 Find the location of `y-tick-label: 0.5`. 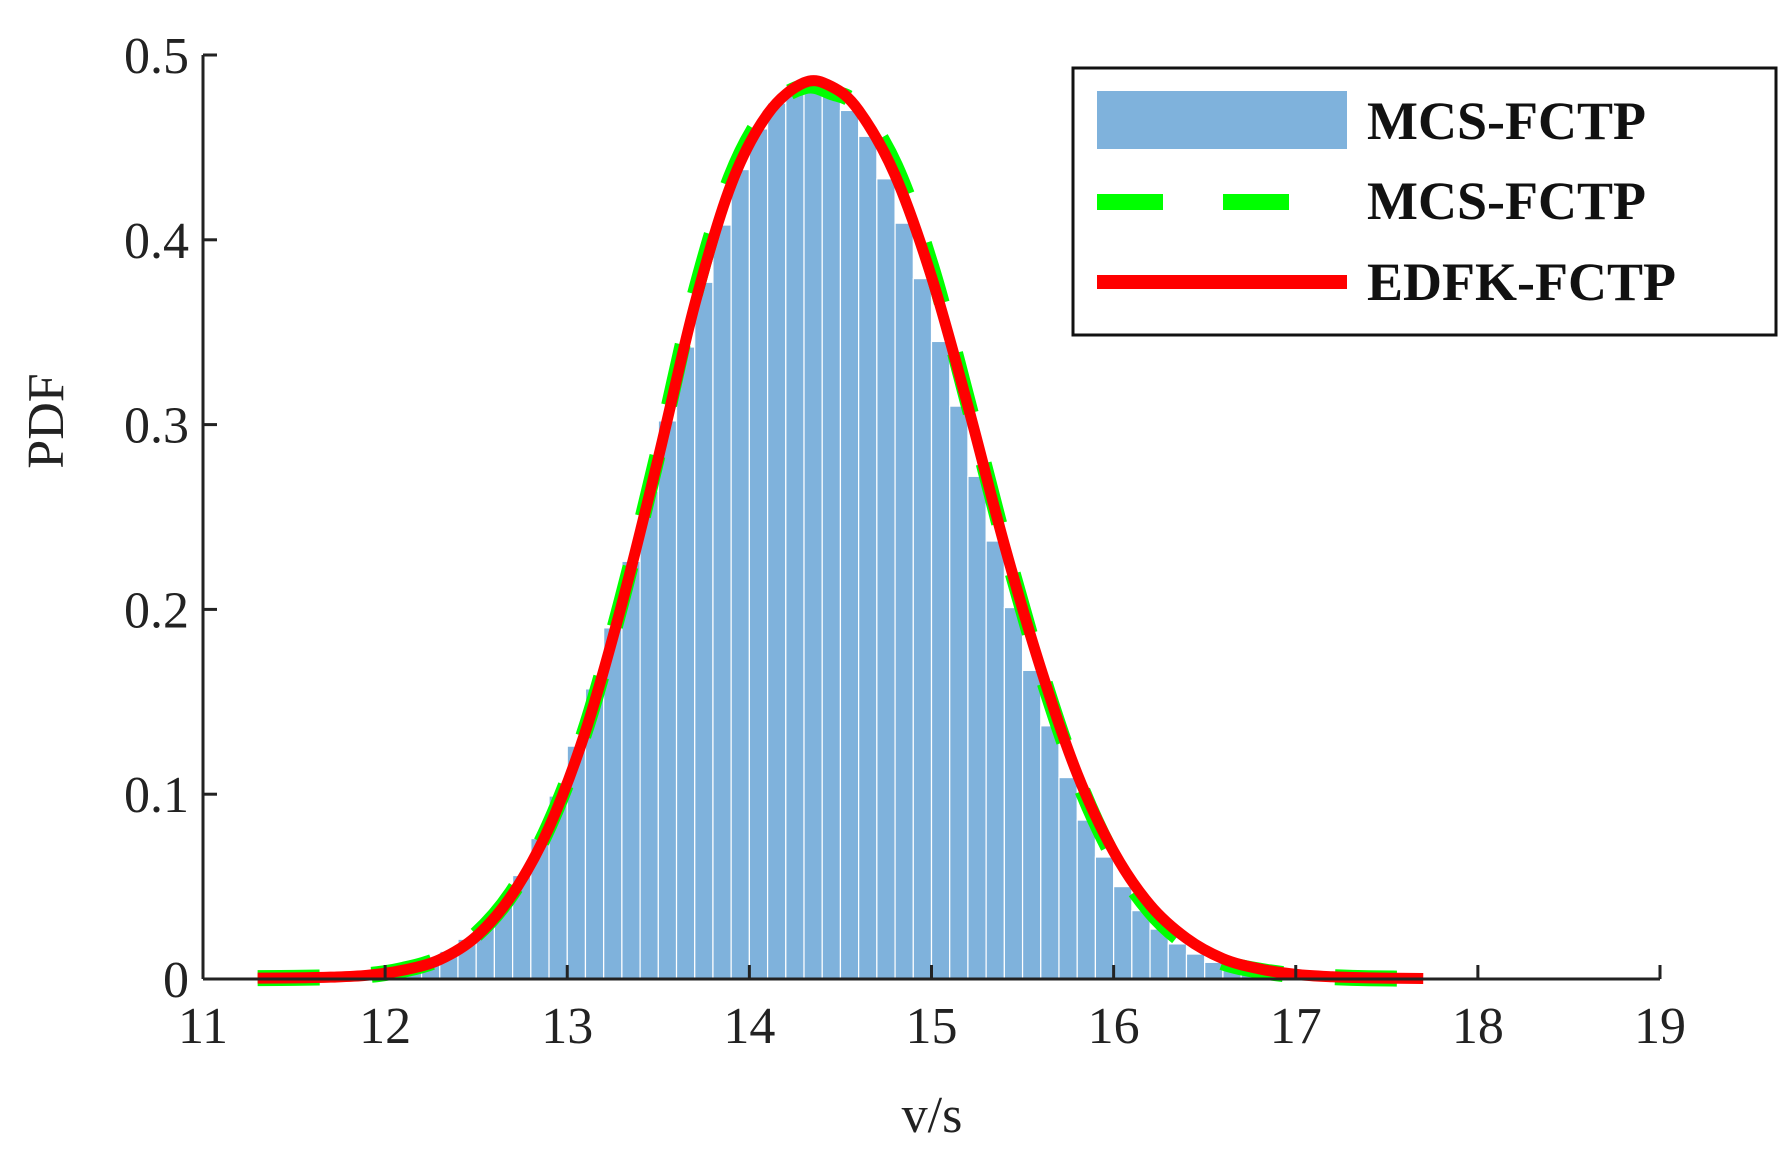

y-tick-label: 0.5 is located at coordinates (156, 56).